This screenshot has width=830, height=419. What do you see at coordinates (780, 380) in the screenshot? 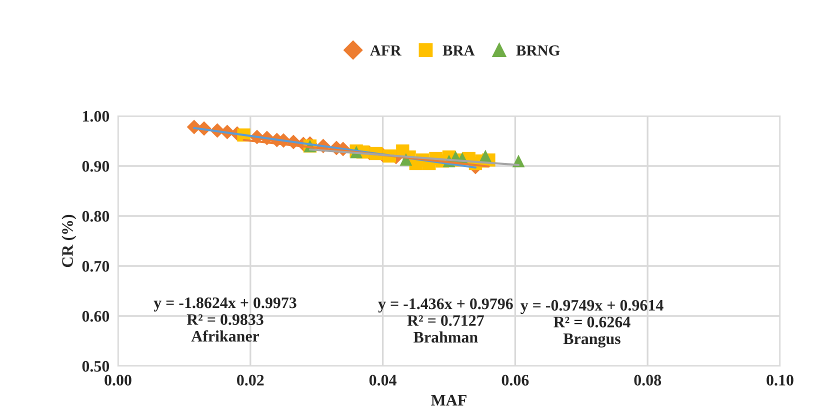
I see `x-tick-label: 0.10` at bounding box center [780, 380].